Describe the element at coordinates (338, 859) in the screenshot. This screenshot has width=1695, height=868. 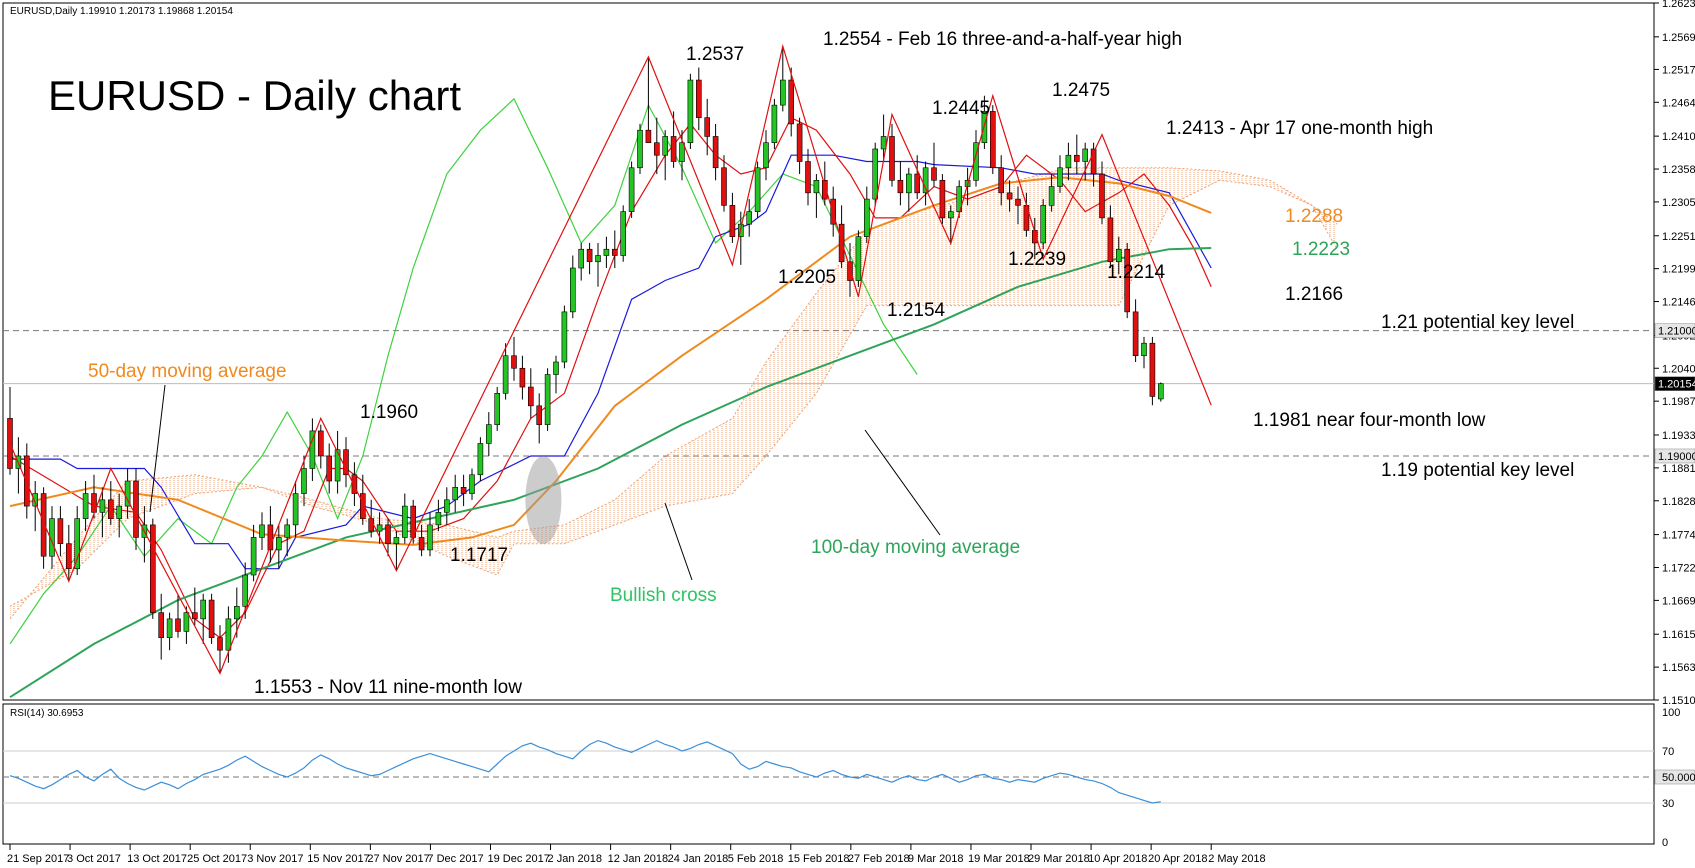
I see `date-tick-label: 15 Nov 2017` at that location.